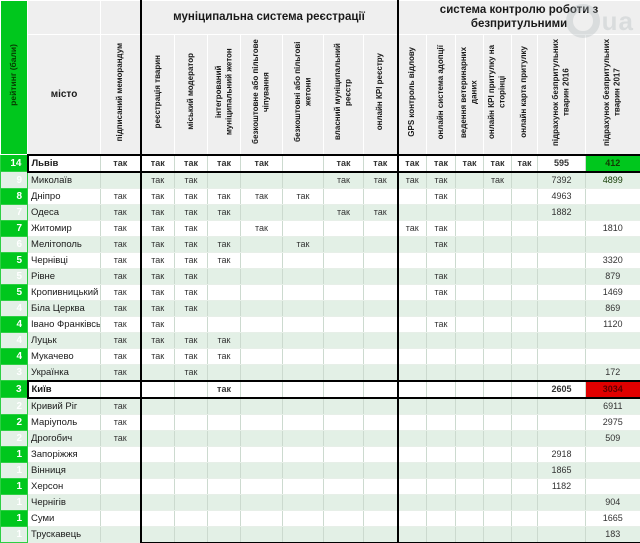 This screenshot has height=543, width=640. What do you see at coordinates (157, 92) in the screenshot?
I see `col-header-label: реєстрація тварин` at bounding box center [157, 92].